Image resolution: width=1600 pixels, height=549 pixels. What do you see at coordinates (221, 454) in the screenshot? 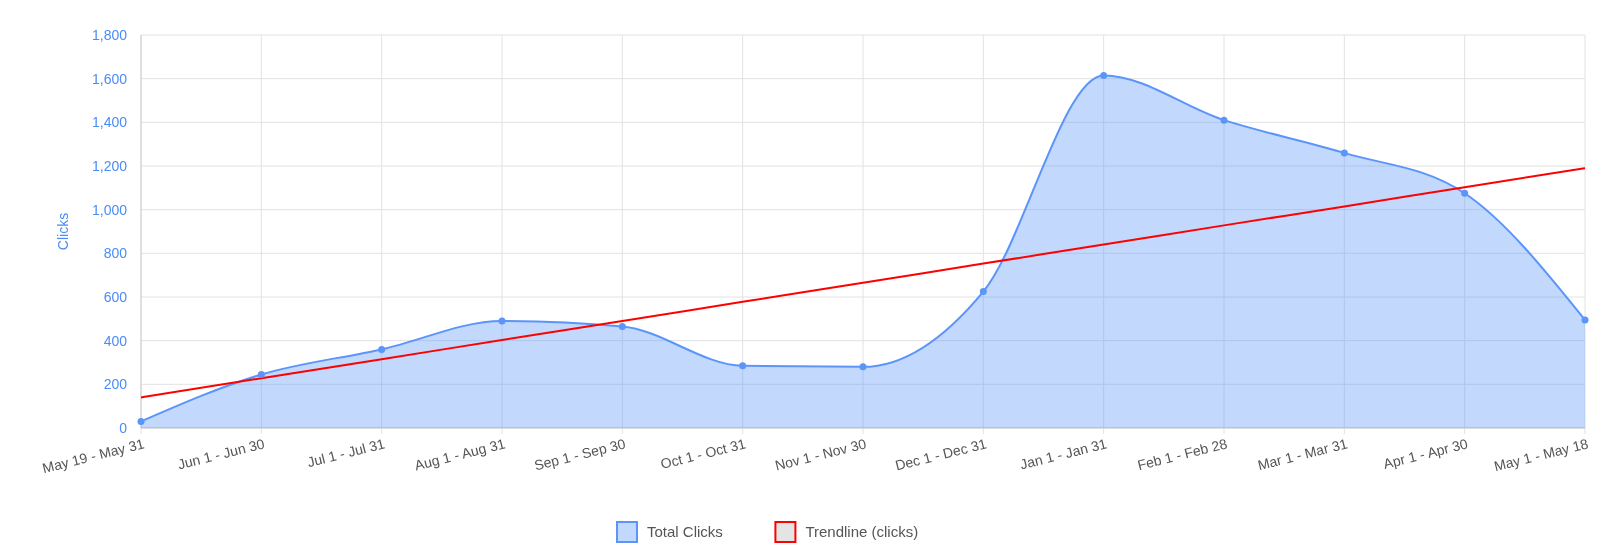
I see `x-tick-label: Jun 1 - Jun 30` at bounding box center [221, 454].